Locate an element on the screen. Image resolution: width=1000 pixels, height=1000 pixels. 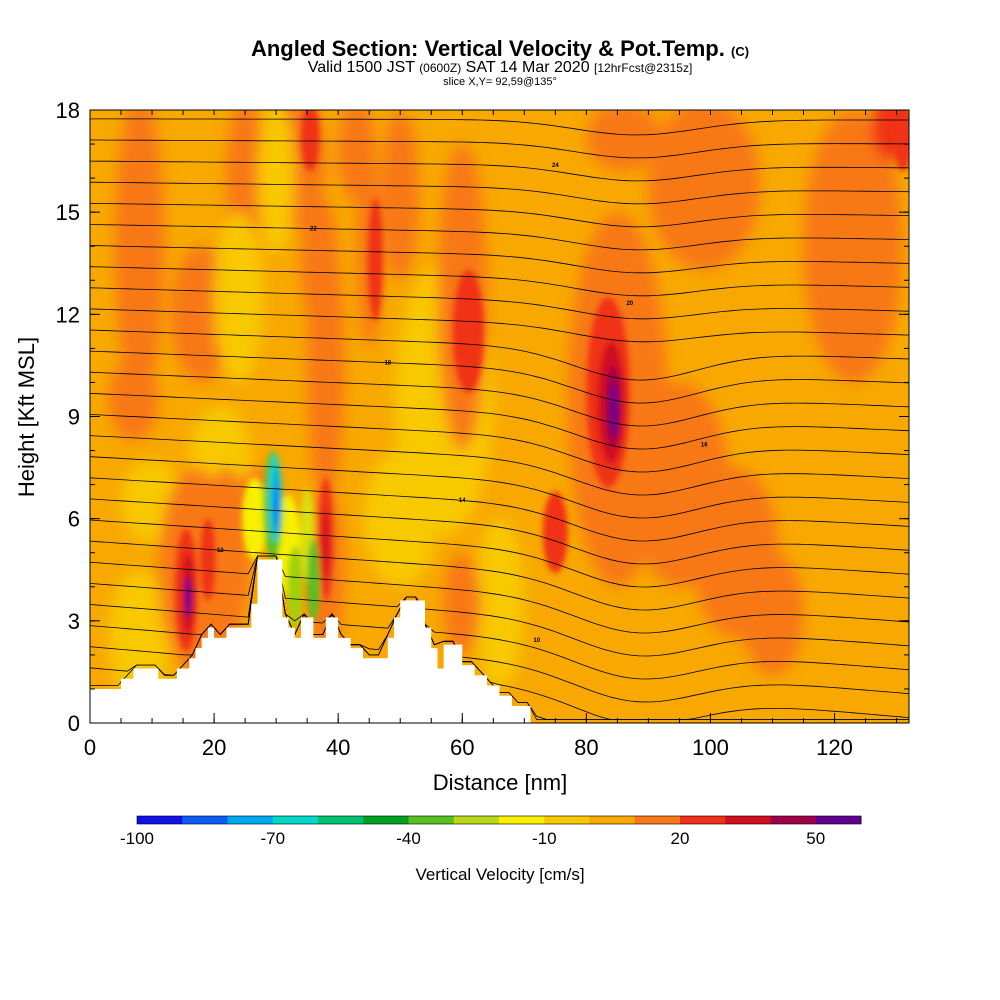
x-axis-label: Distance [nm] is located at coordinates (500, 782).